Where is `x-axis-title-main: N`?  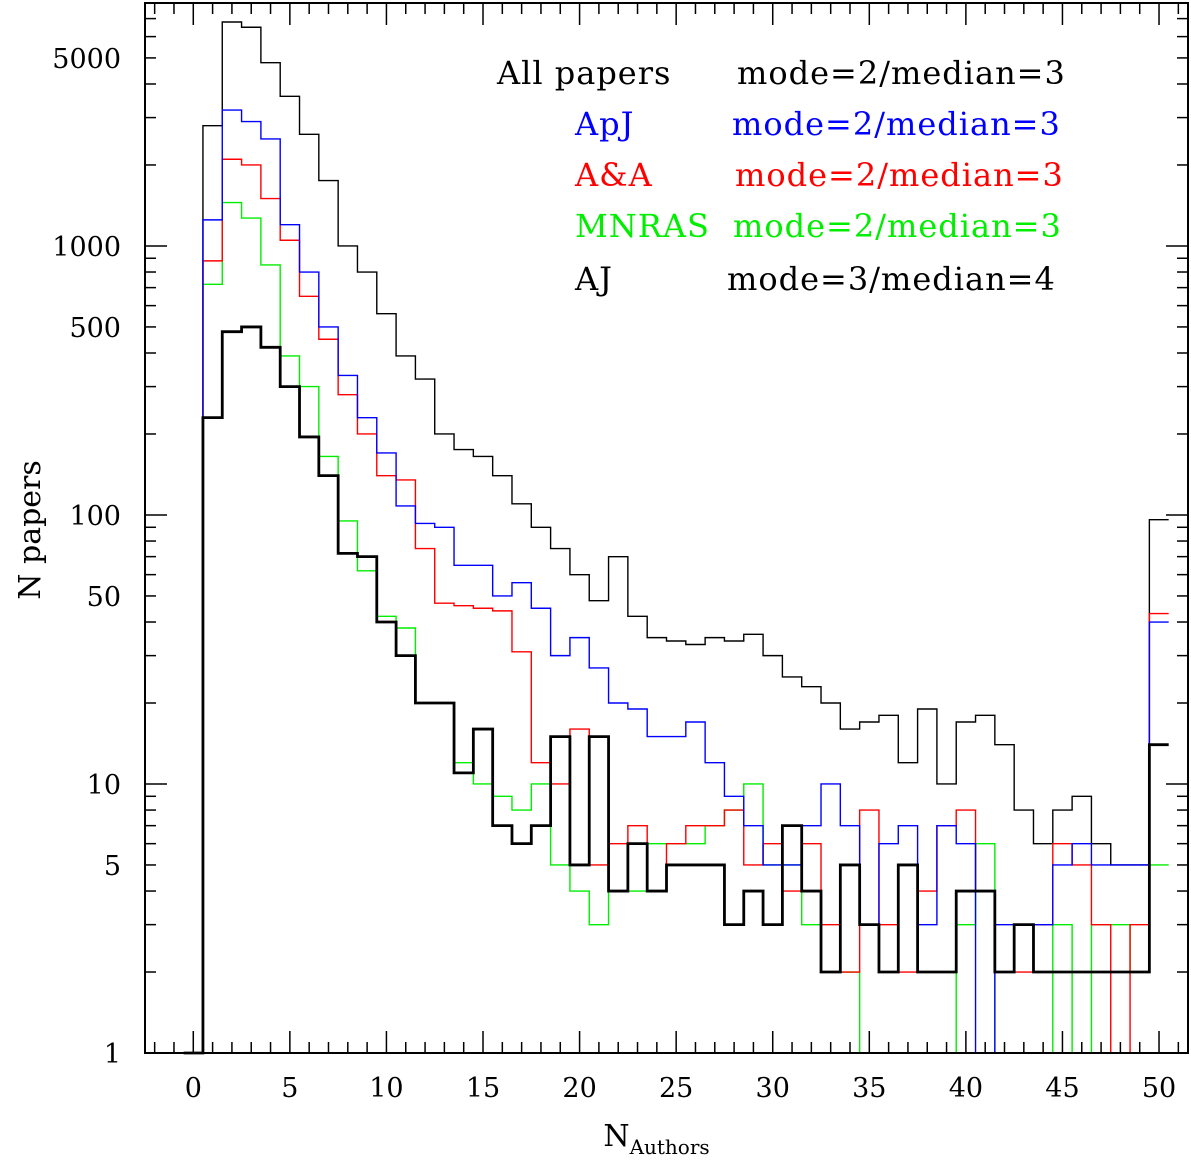
x-axis-title-main: N is located at coordinates (616, 1136).